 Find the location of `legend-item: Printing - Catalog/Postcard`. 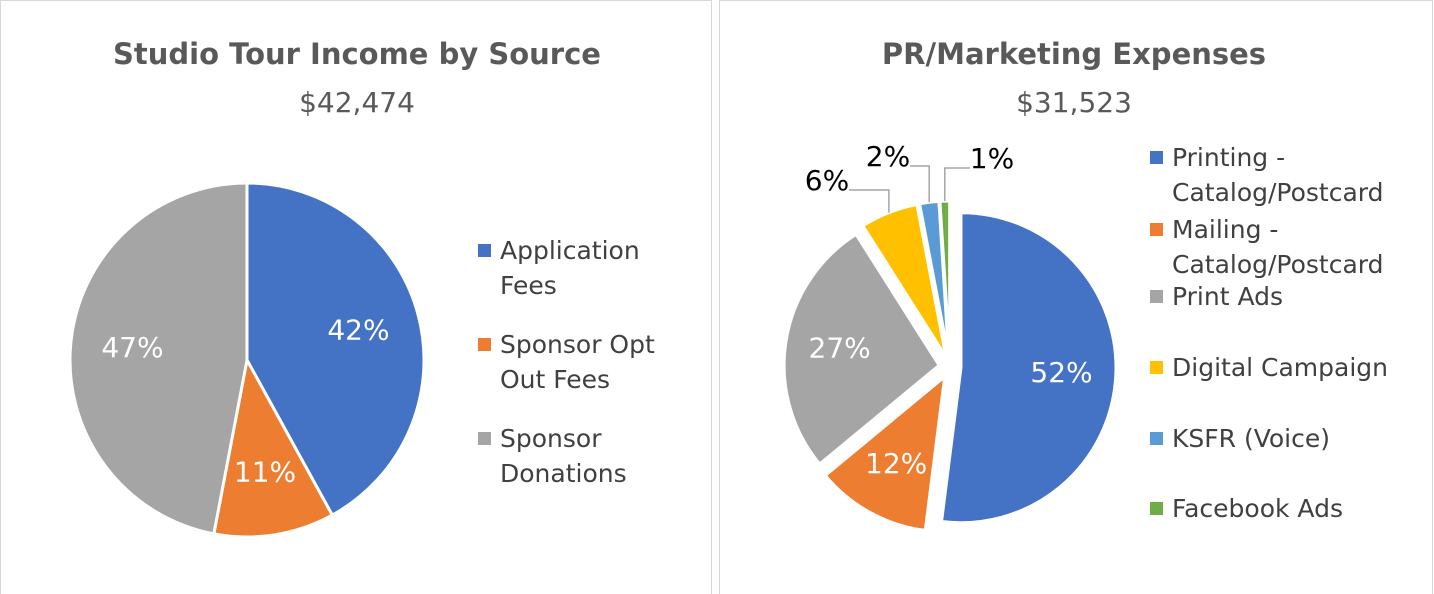

legend-item: Printing - Catalog/Postcard is located at coordinates (1280, 175).